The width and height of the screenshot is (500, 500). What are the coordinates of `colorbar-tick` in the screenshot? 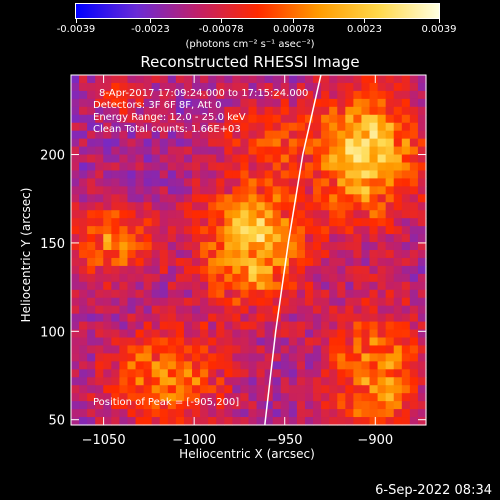 It's located at (221, 21).